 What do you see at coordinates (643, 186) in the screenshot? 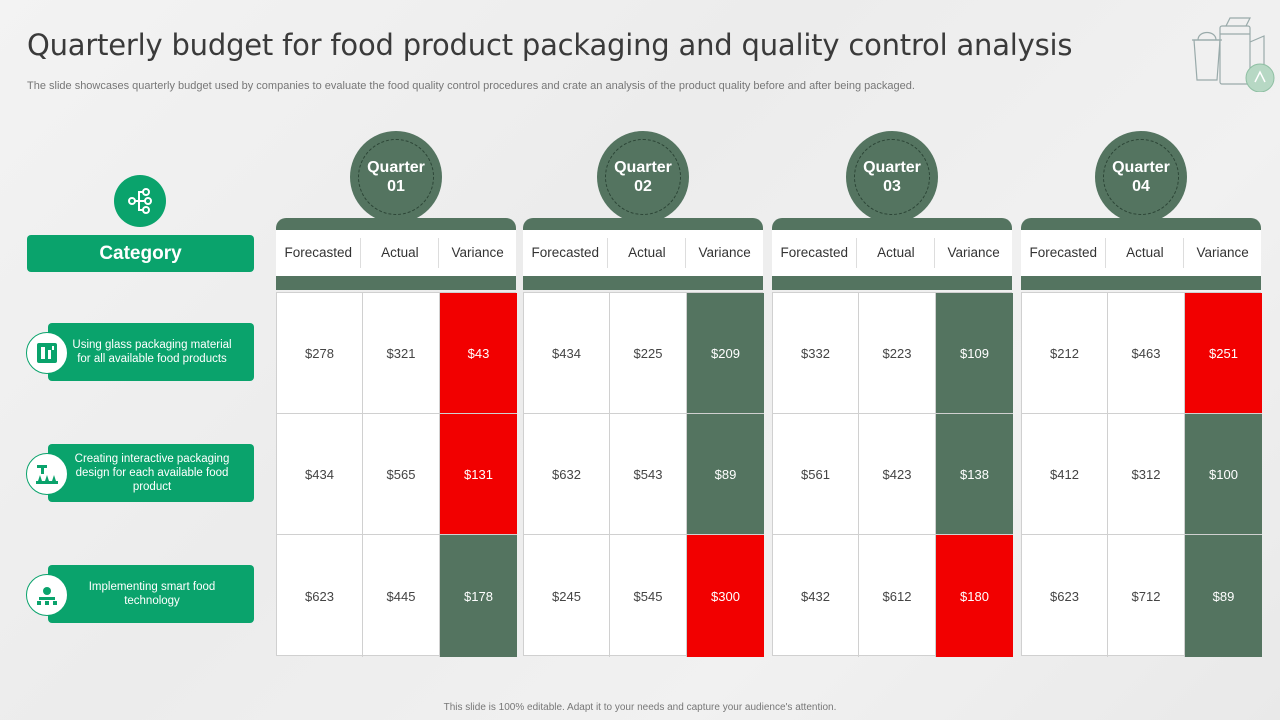
I see `quarter-number: 02` at bounding box center [643, 186].